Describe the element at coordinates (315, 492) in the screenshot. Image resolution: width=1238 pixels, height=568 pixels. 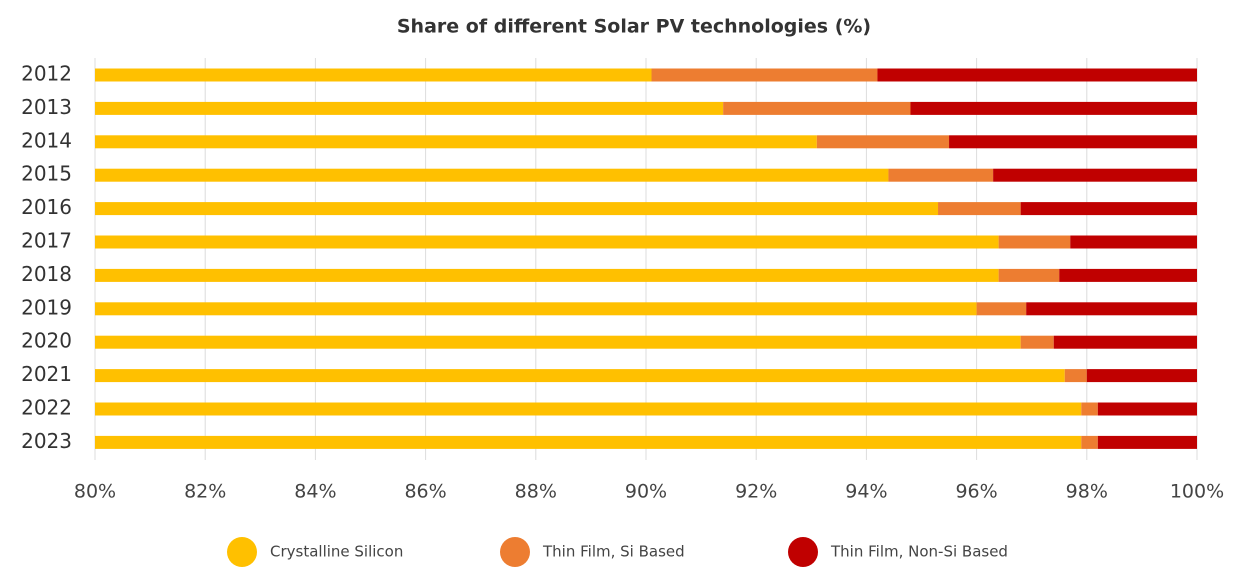
I see `x-tick-label: 84%` at that location.